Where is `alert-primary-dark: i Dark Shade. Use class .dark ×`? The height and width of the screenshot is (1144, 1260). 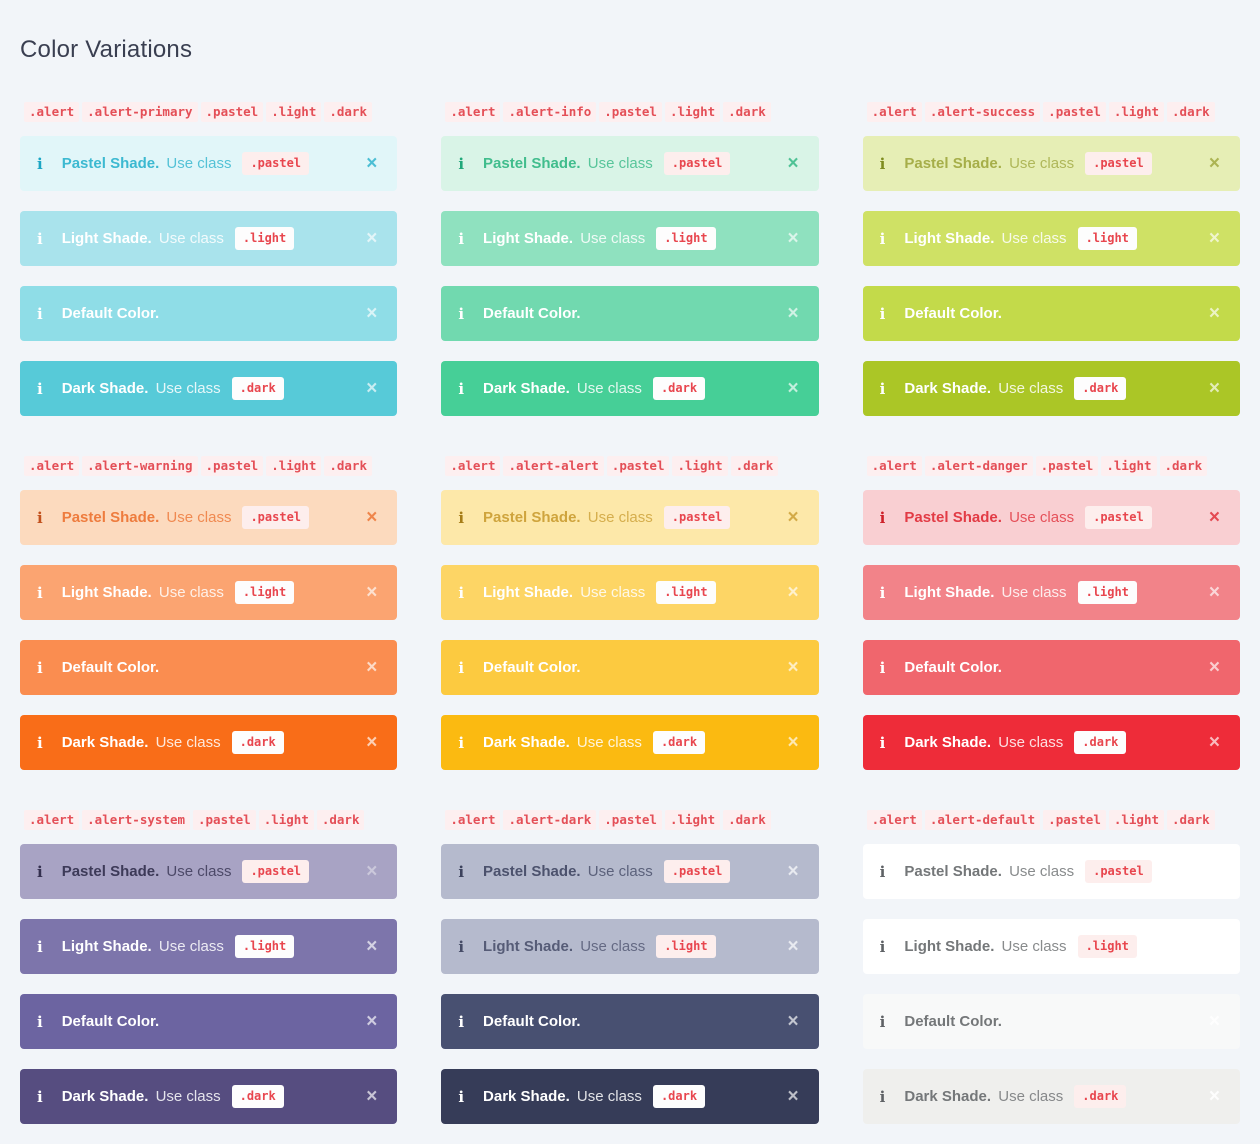
alert-primary-dark: i Dark Shade. Use class .dark × is located at coordinates (209, 388).